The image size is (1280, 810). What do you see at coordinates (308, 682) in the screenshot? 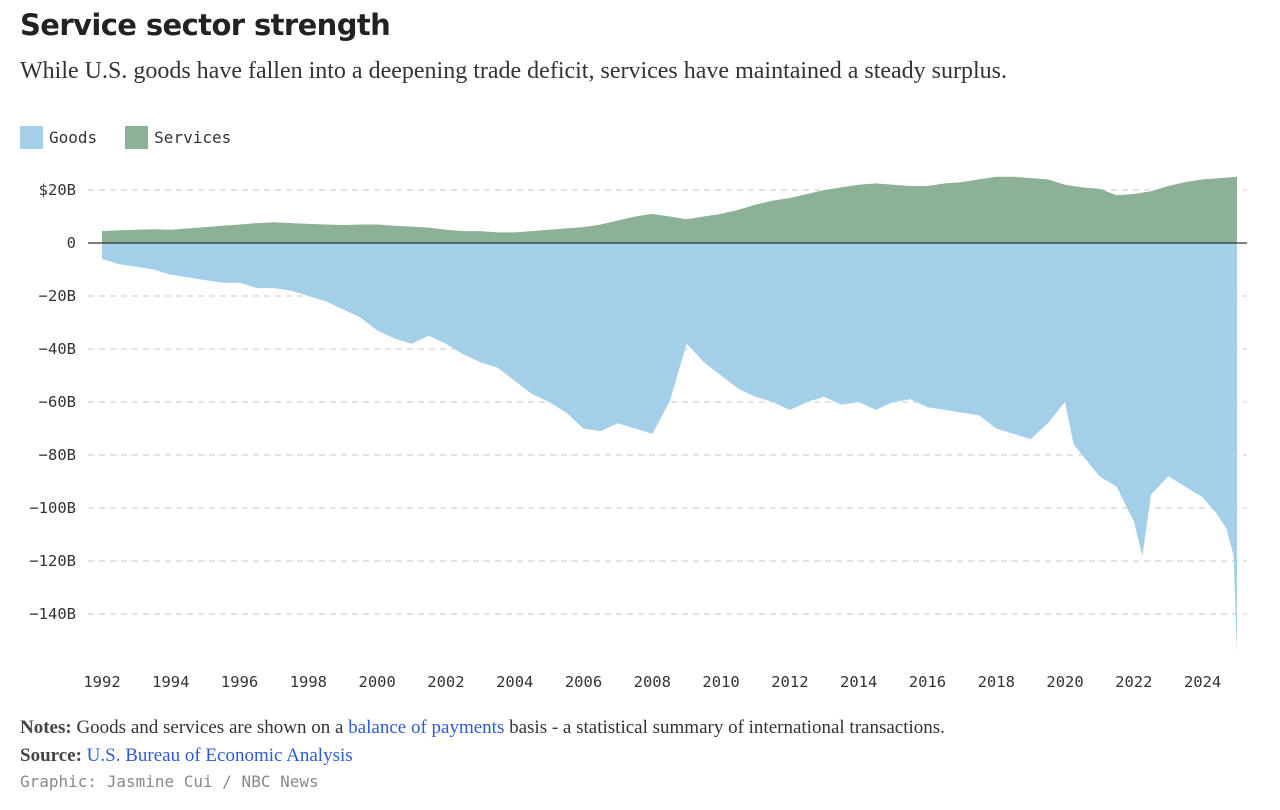
I see `x-tick-label-1998: 1998` at bounding box center [308, 682].